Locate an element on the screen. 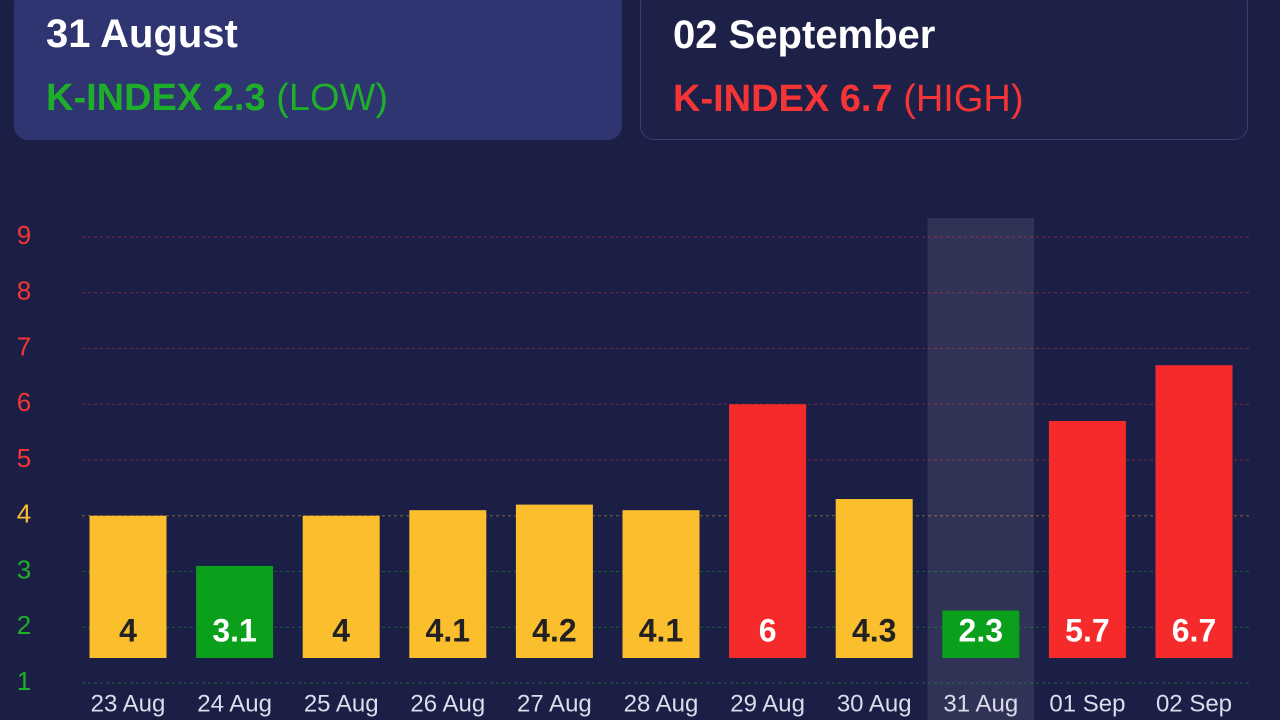 Image resolution: width=1280 pixels, height=720 pixels. y-tick-label: 9 is located at coordinates (24, 235).